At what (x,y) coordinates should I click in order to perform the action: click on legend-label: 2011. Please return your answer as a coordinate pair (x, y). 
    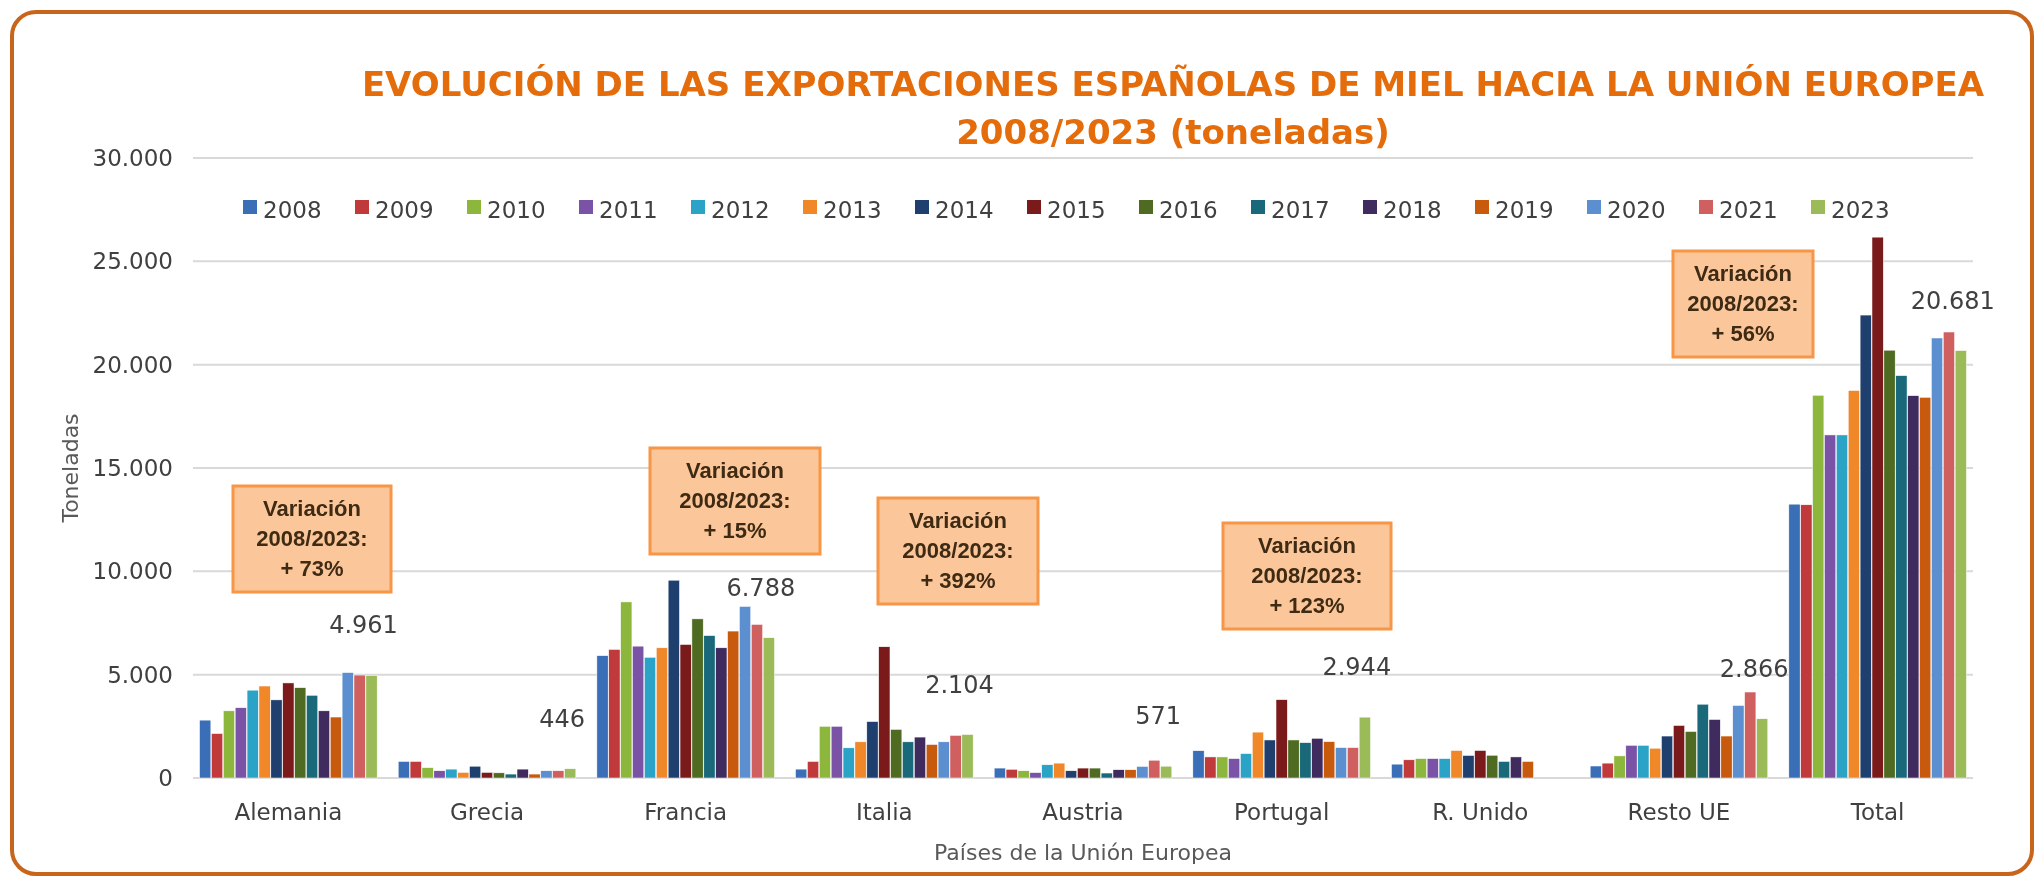
    Looking at the image, I should click on (628, 210).